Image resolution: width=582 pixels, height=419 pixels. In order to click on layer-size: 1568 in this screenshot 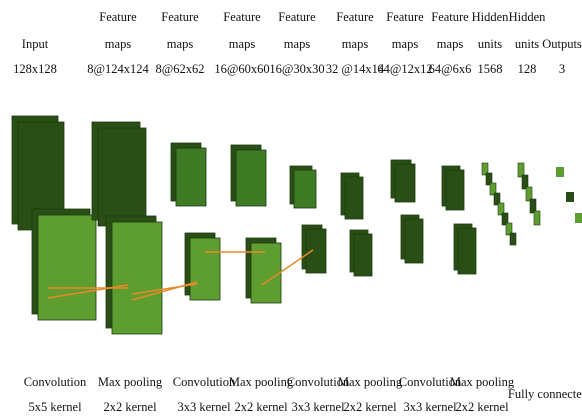, I will do `click(490, 69)`.